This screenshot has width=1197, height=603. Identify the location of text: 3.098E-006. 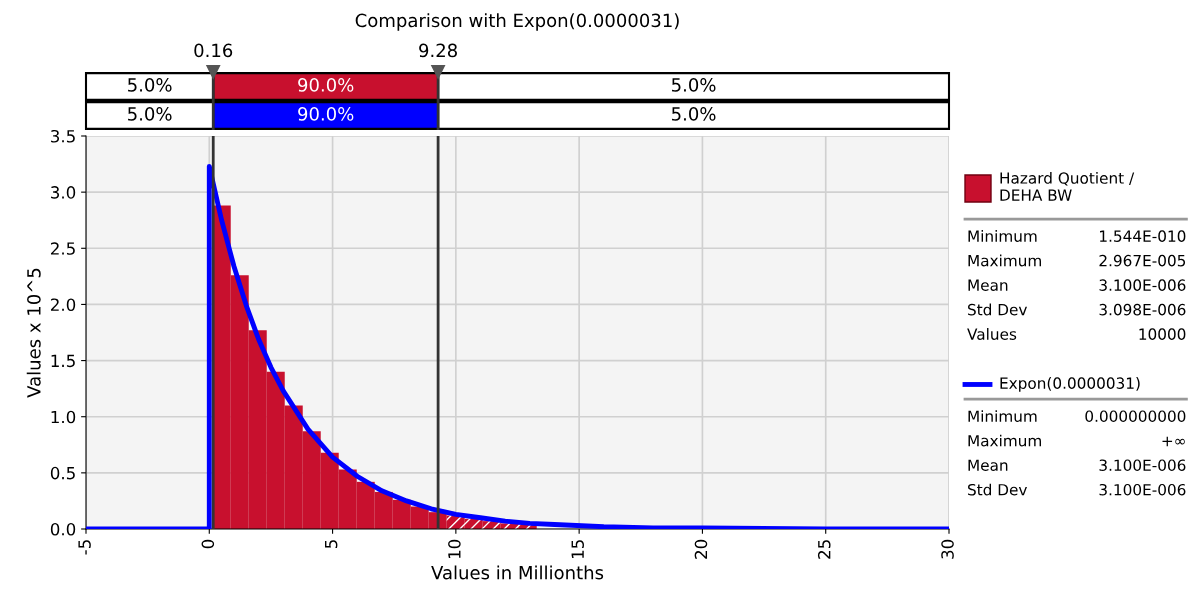
(1142, 309).